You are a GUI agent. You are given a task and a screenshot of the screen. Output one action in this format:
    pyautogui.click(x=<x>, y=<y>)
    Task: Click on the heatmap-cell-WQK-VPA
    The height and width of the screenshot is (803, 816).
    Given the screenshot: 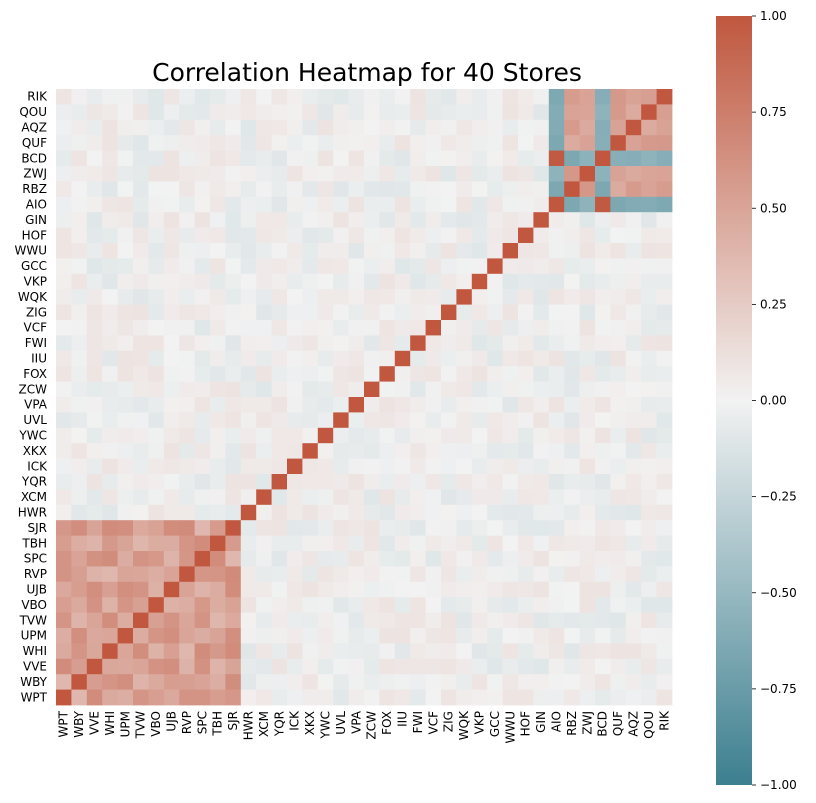 What is the action you would take?
    pyautogui.click(x=356, y=297)
    